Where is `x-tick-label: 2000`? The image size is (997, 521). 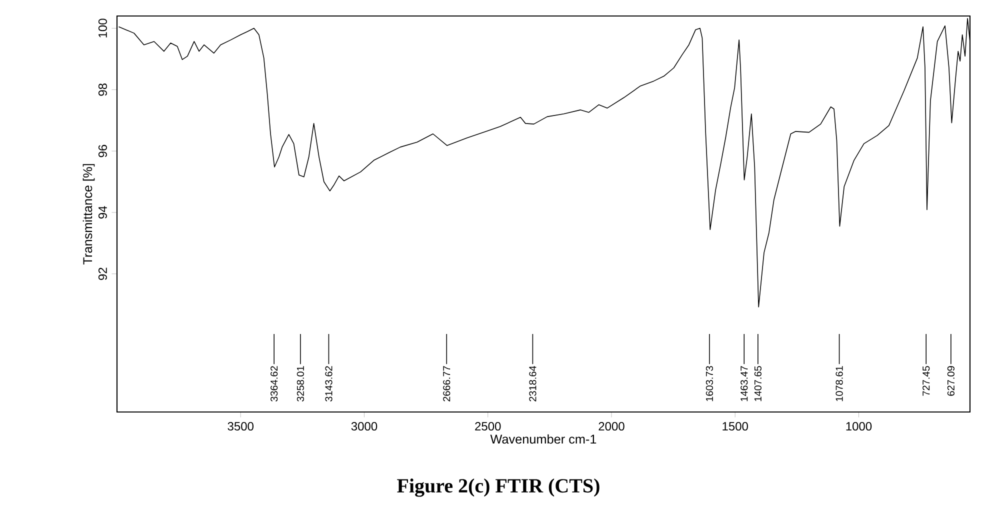 x-tick-label: 2000 is located at coordinates (611, 426).